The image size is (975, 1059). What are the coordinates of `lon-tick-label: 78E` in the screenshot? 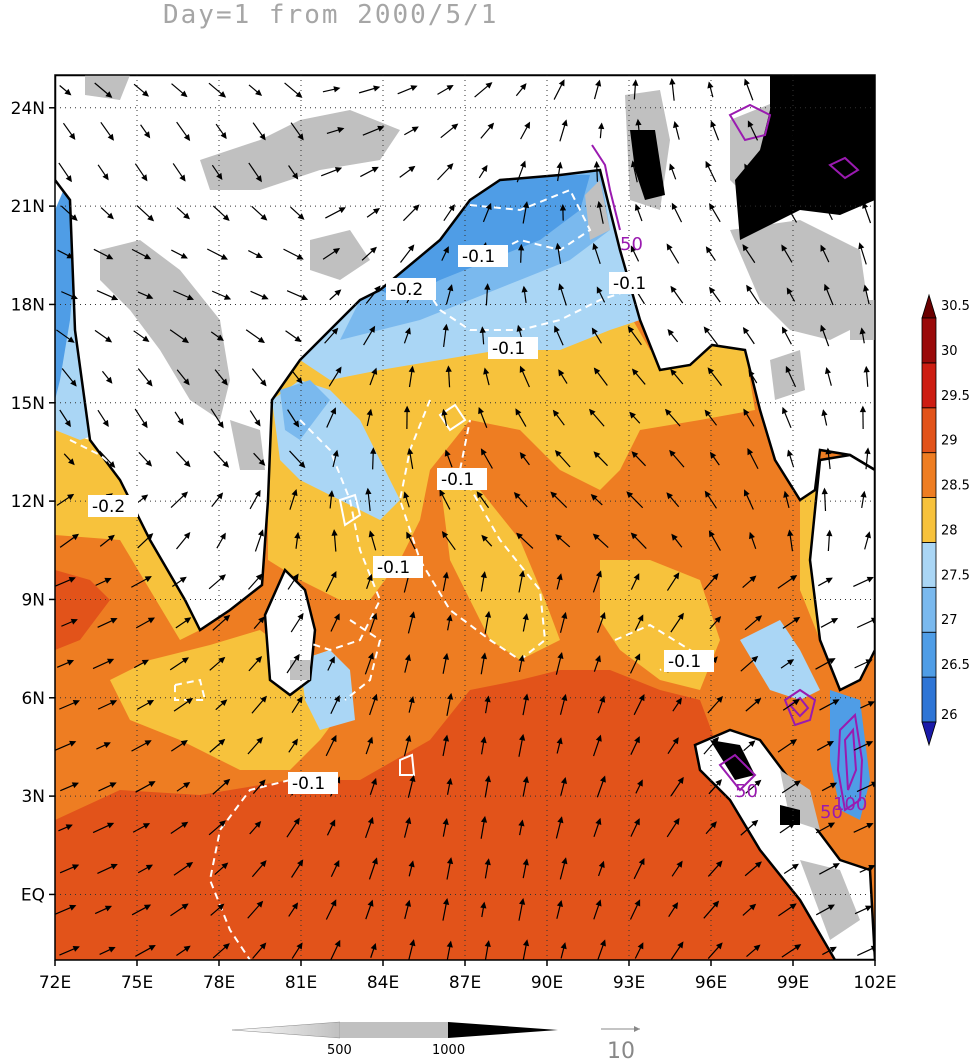 It's located at (219, 983).